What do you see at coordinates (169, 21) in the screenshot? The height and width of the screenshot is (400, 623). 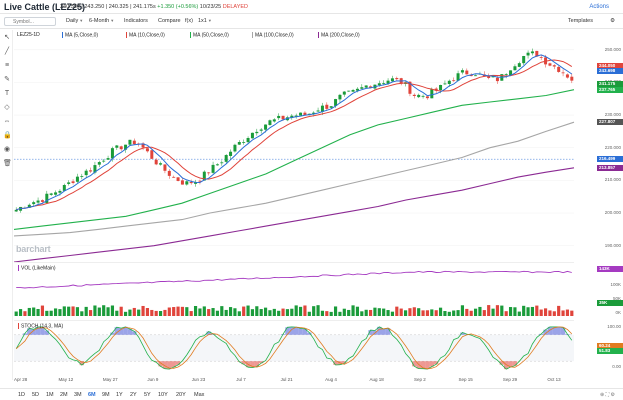 I see `compare-button: Compare` at bounding box center [169, 21].